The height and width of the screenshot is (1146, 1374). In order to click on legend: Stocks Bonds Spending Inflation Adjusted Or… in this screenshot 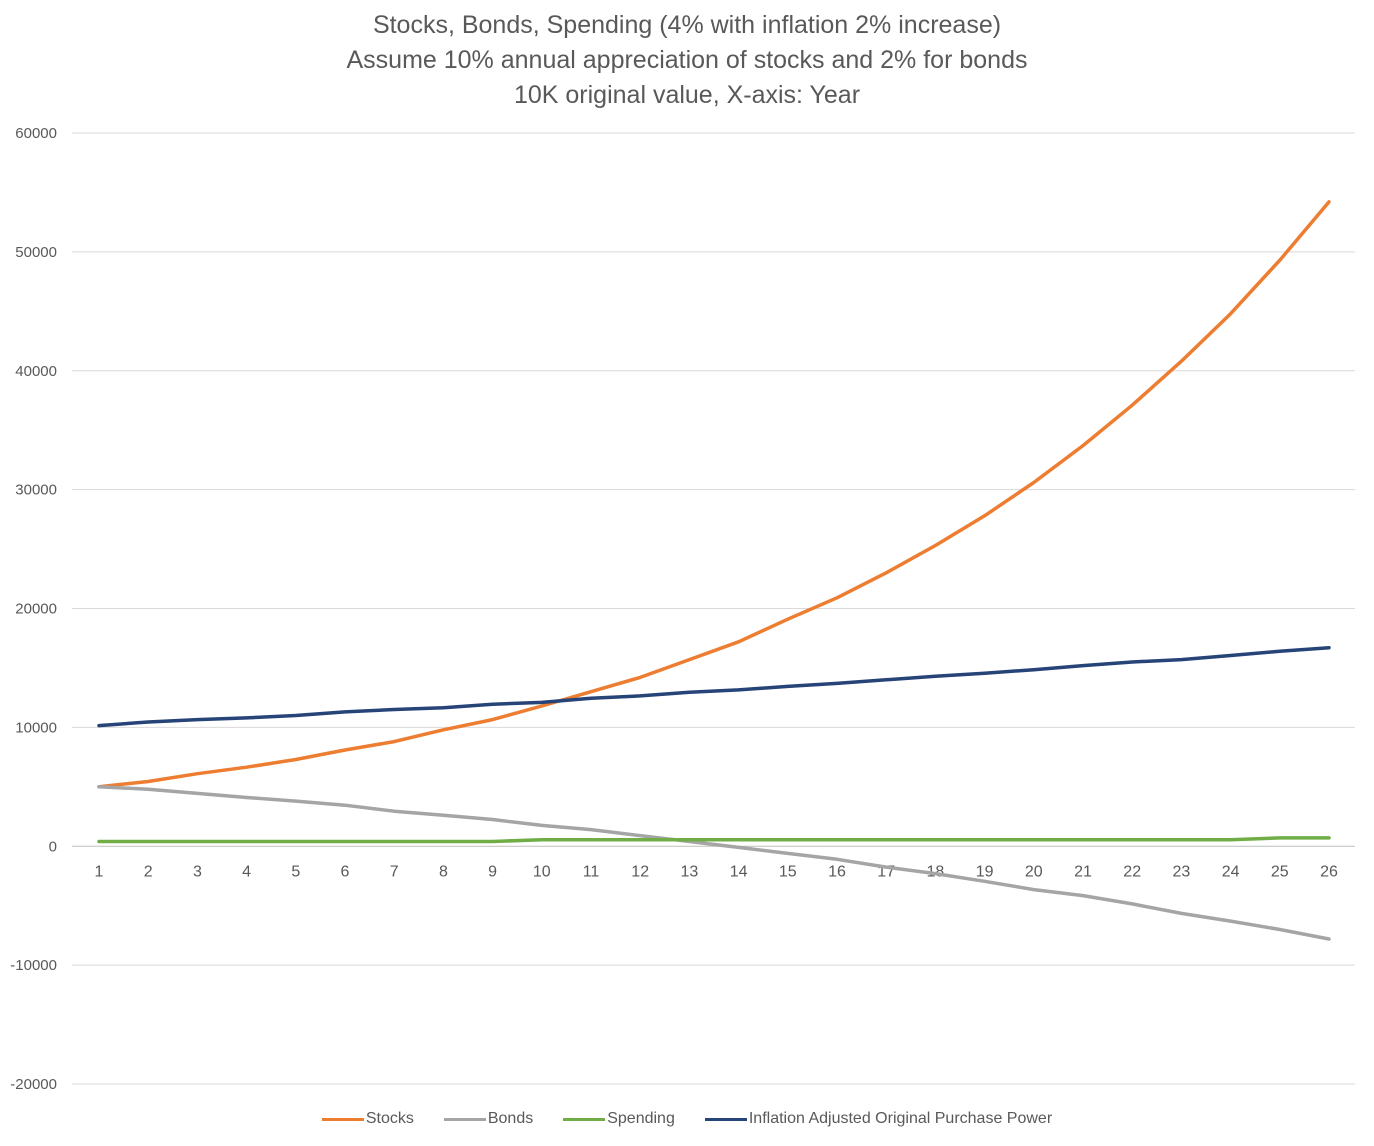, I will do `click(687, 1119)`.